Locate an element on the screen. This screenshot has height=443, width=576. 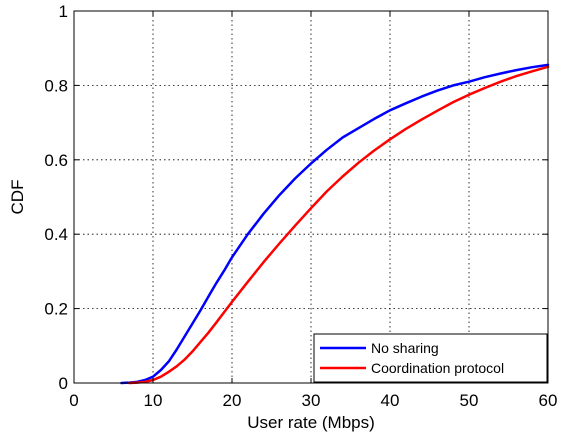
legend: No sharing Coordination protocol is located at coordinates (430, 358).